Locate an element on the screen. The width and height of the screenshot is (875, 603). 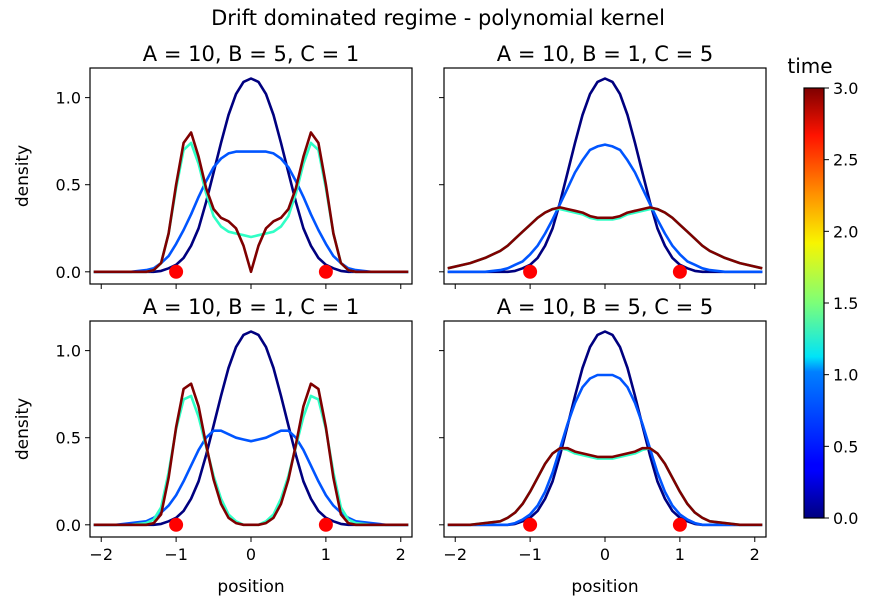
colorbar-tick-label: 0.0 is located at coordinates (845, 518).